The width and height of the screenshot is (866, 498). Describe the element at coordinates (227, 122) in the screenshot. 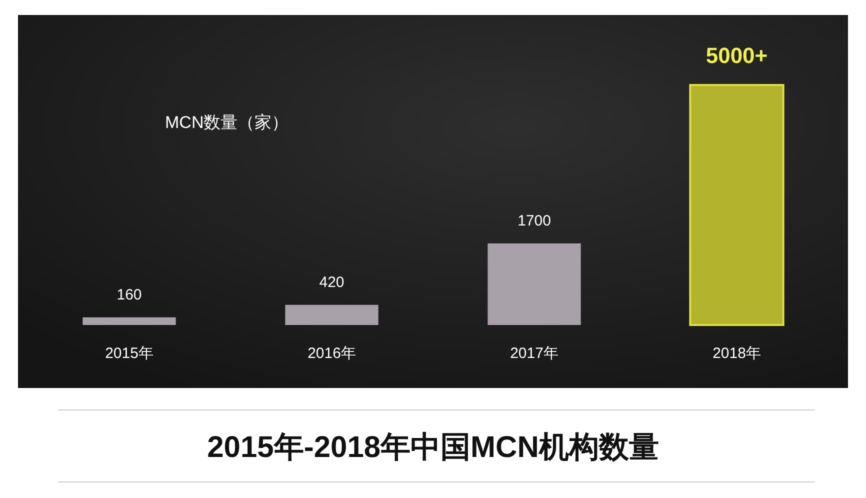

I see `y-axis-title: MCN数量（家）` at that location.